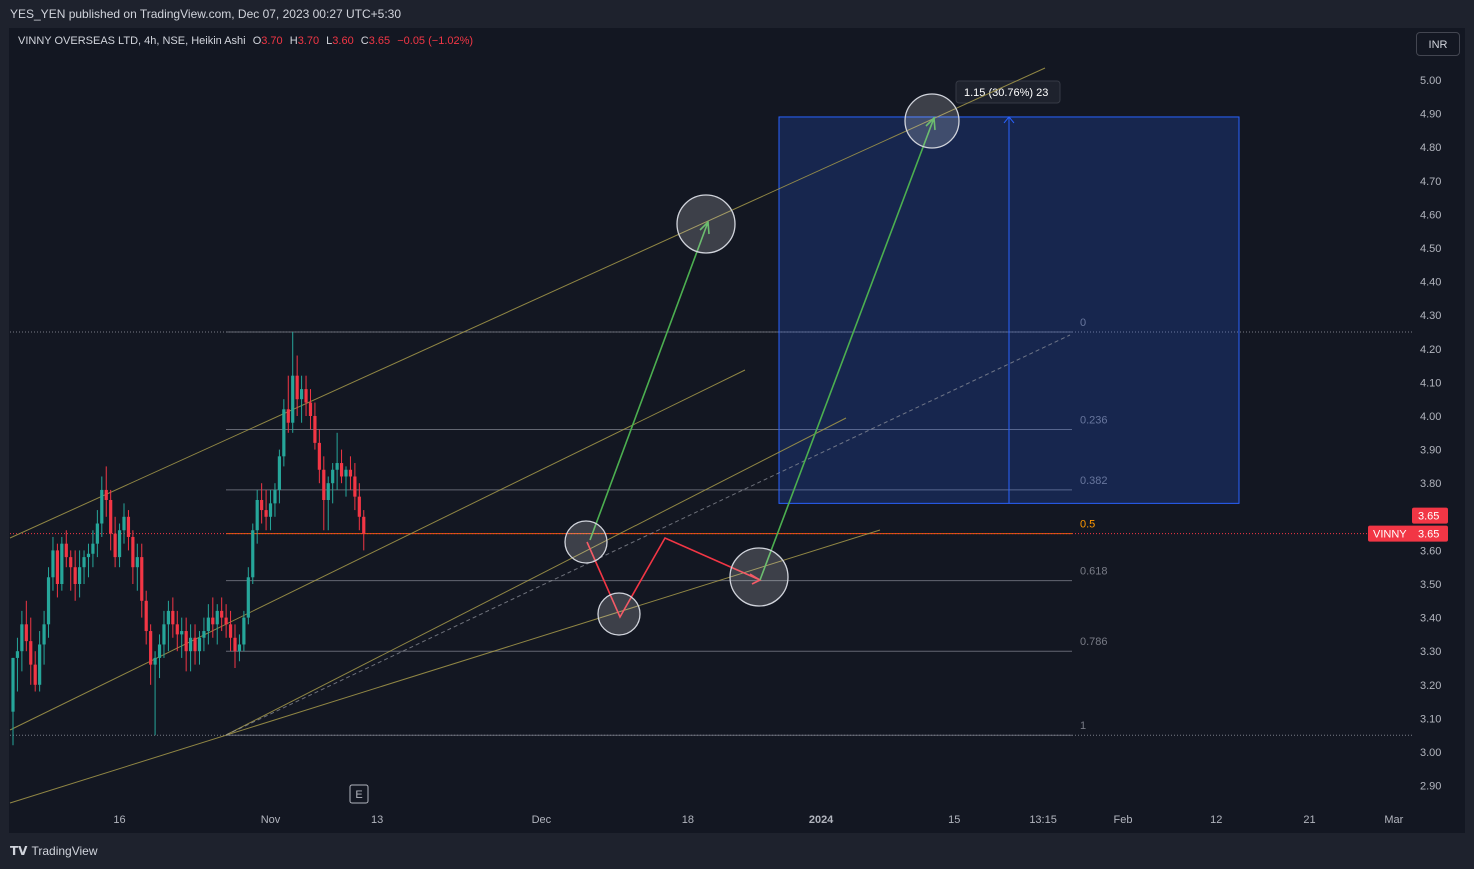 Image resolution: width=1474 pixels, height=869 pixels. I want to click on price-tick-8: 4.20, so click(1430, 350).